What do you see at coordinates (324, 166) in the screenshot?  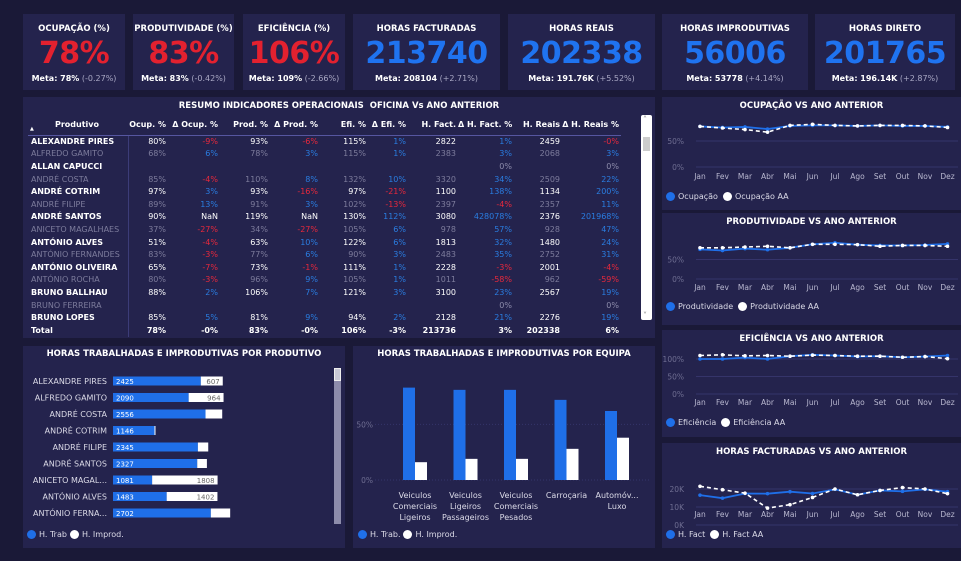 I see `table-row: ALLAN CAPUCCI 0% 0%` at bounding box center [324, 166].